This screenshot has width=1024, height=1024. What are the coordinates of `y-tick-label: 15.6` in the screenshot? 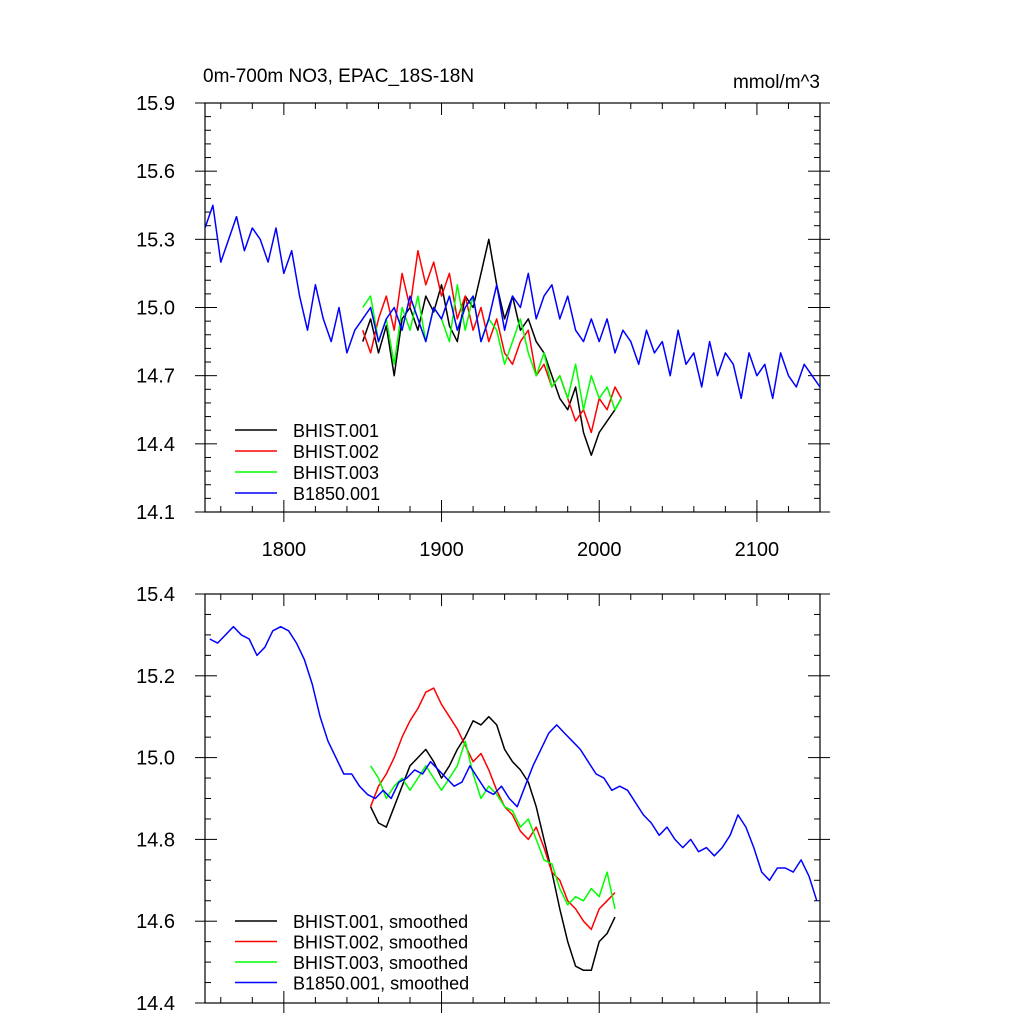 It's located at (155, 172).